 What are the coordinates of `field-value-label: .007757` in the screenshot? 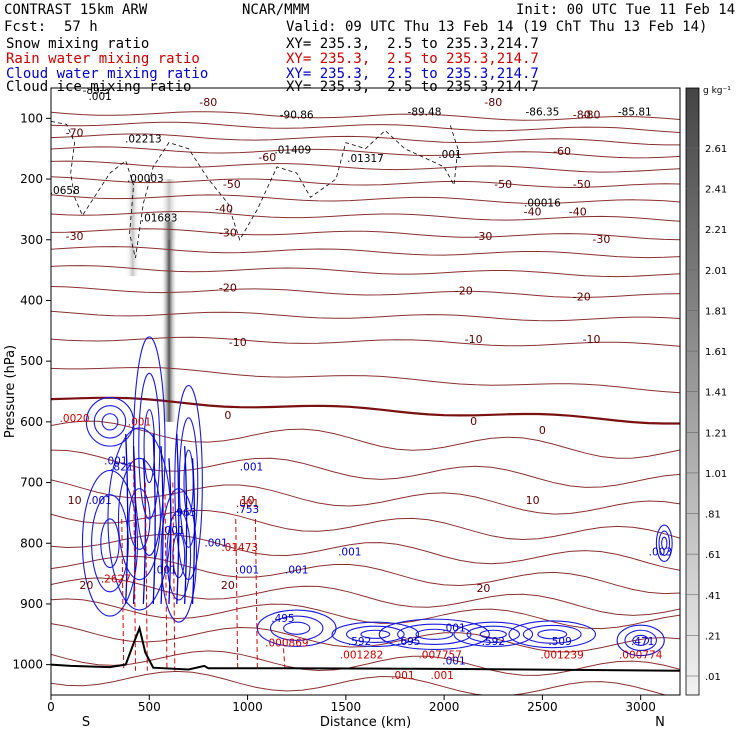 It's located at (439, 656).